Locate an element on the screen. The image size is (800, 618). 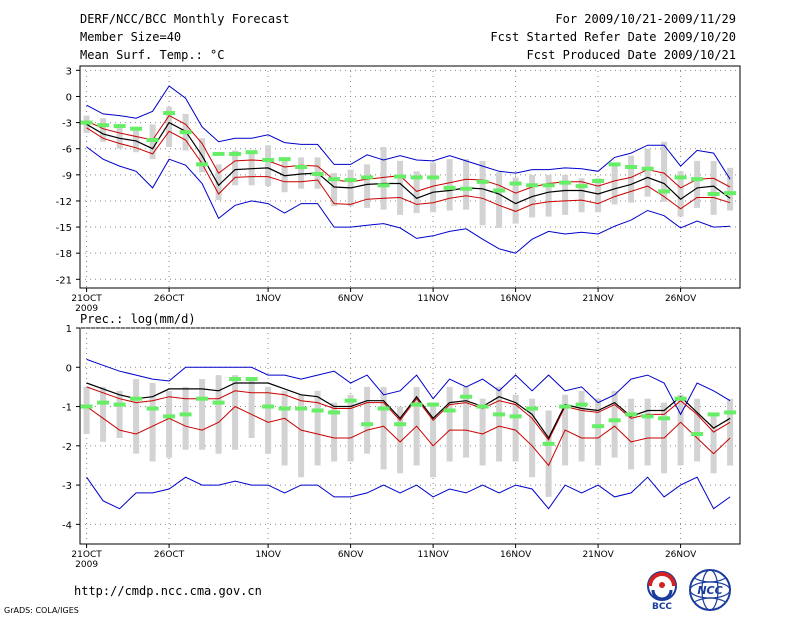
chart-title: DERF/NCC/BCC Monthly Forecast is located at coordinates (185, 19).